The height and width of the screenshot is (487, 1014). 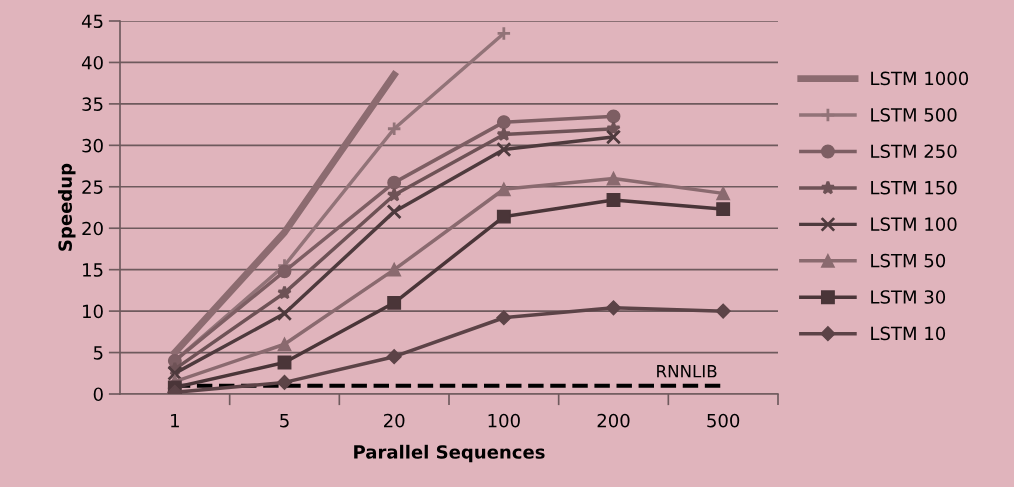 I want to click on x-tick-label: 20, so click(x=394, y=420).